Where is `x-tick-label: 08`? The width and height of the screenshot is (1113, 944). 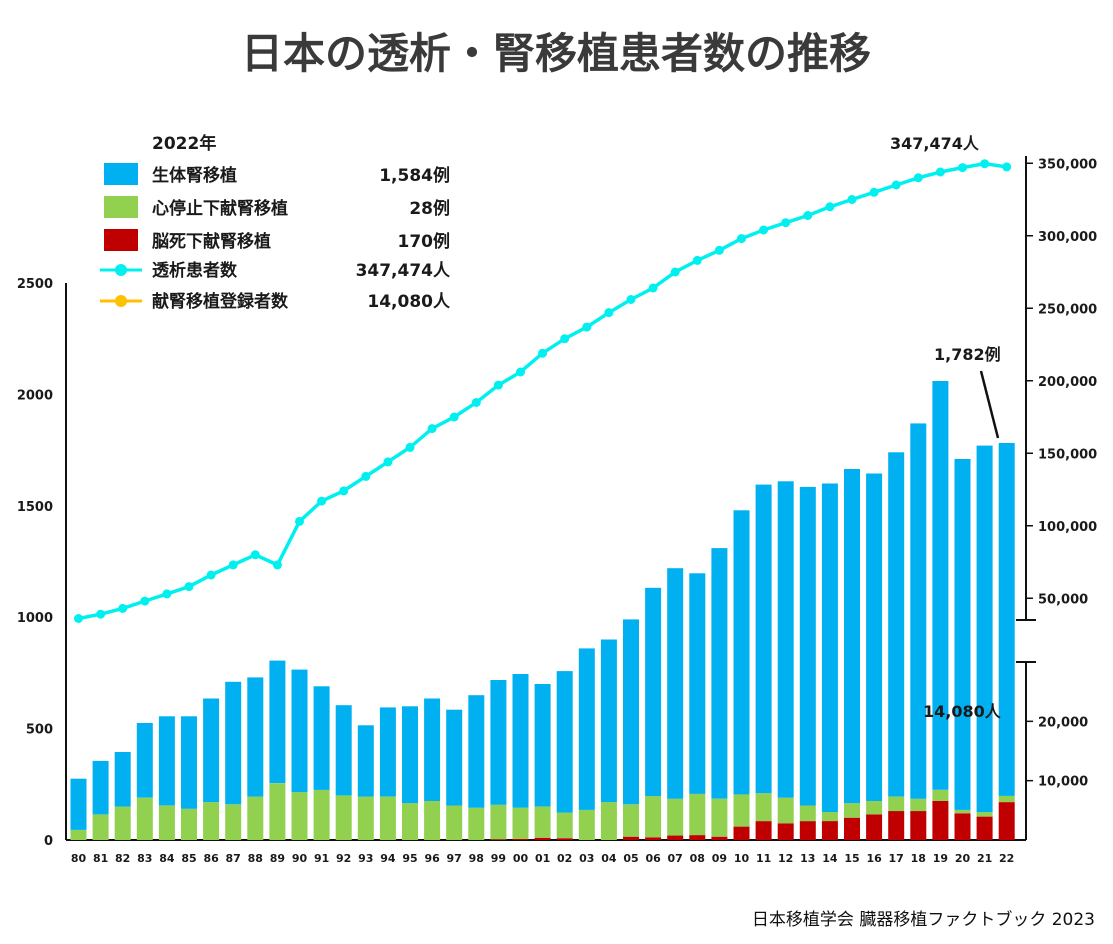
x-tick-label: 08 is located at coordinates (697, 858).